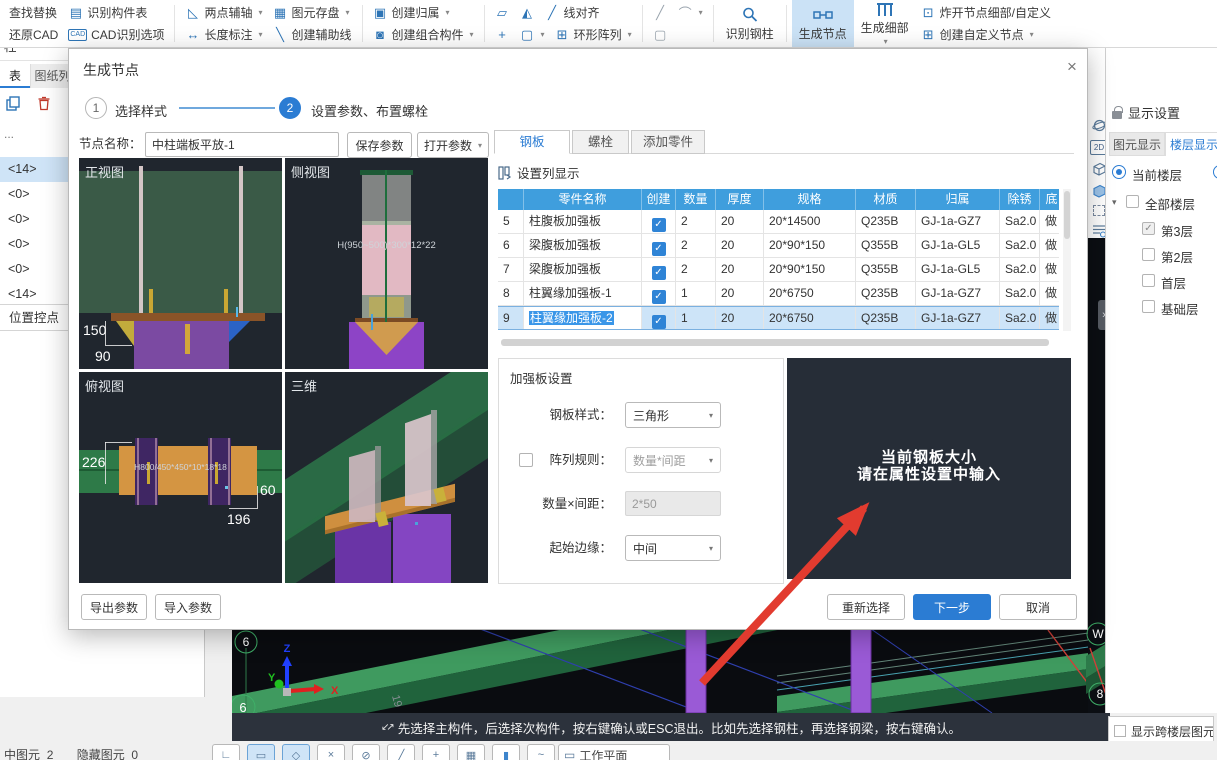  What do you see at coordinates (116, 35) in the screenshot?
I see `cad-recognize-options-button: CAD CAD识别选项` at bounding box center [116, 35].